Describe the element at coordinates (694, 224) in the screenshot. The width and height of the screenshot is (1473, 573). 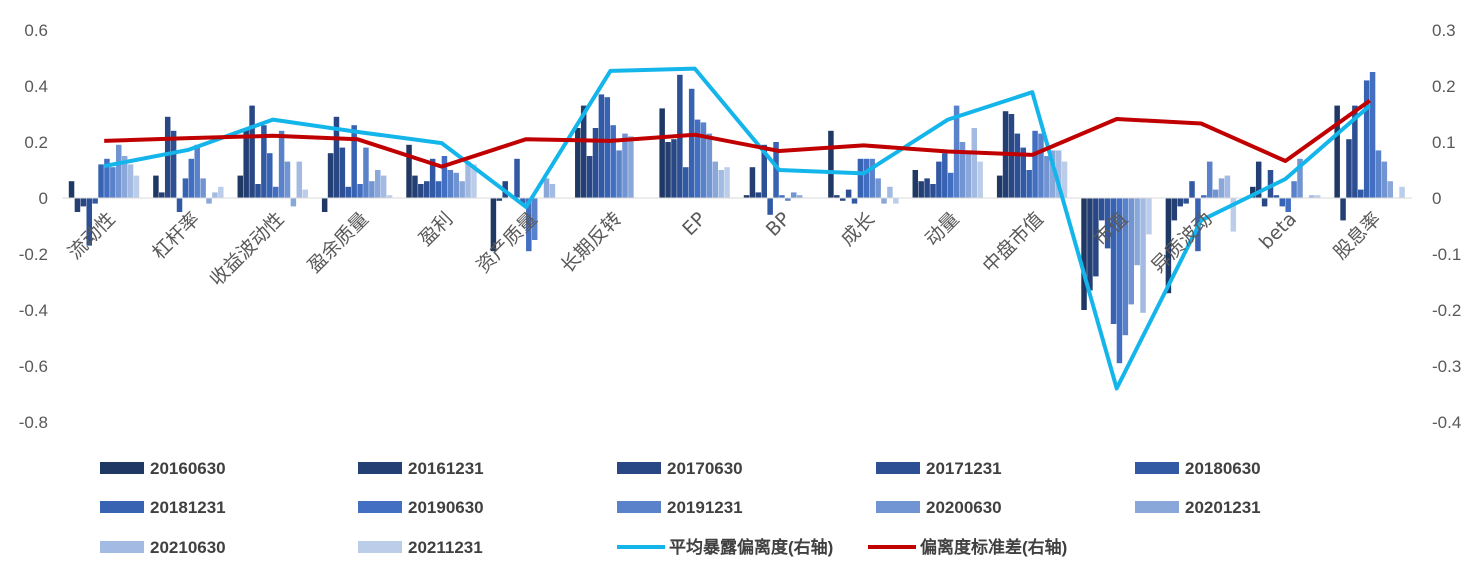
I see `category-label: EP` at that location.